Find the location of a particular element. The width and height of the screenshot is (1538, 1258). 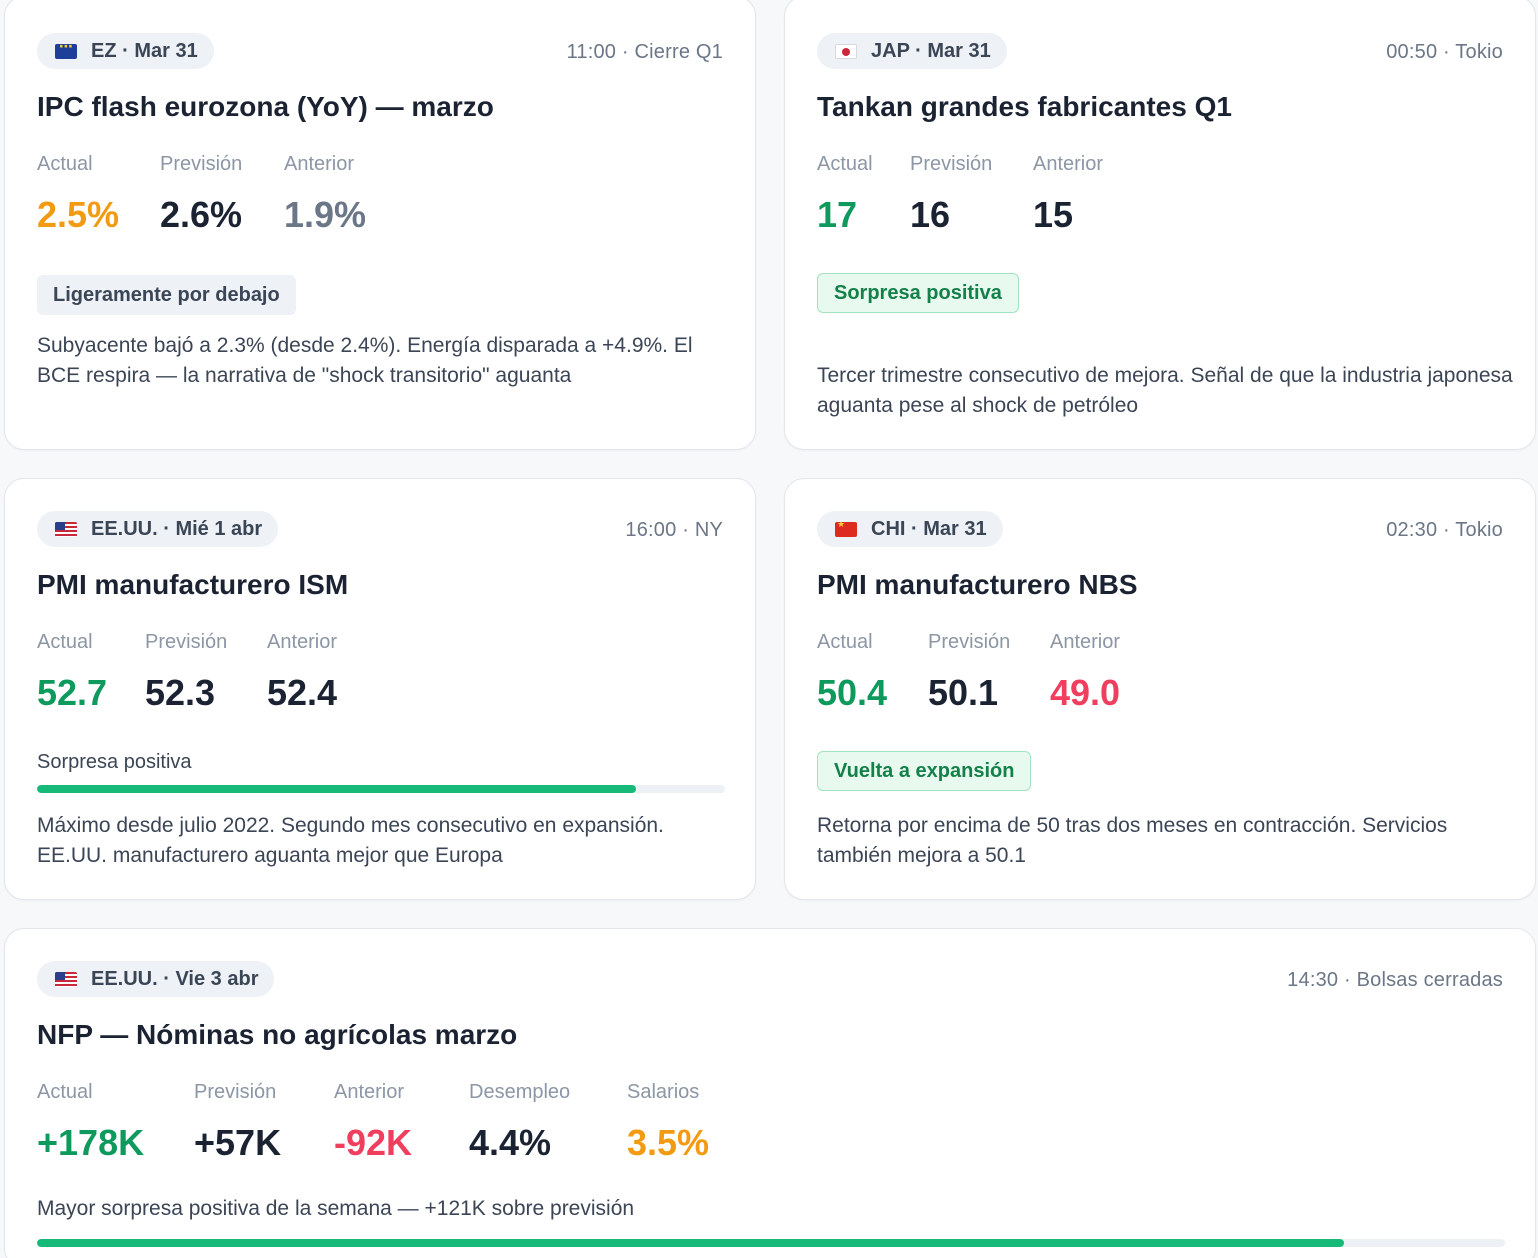

event-title: Tankan grandes fabricantes Q1 is located at coordinates (1024, 106).